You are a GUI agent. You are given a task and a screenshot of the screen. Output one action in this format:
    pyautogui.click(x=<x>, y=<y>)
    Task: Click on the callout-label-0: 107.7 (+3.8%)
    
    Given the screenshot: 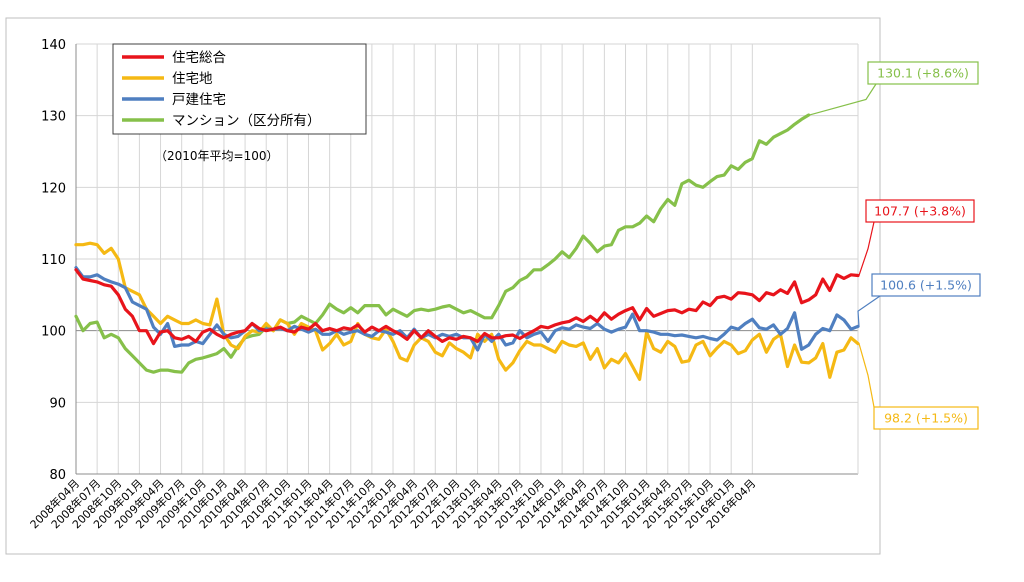 What is the action you would take?
    pyautogui.click(x=920, y=211)
    